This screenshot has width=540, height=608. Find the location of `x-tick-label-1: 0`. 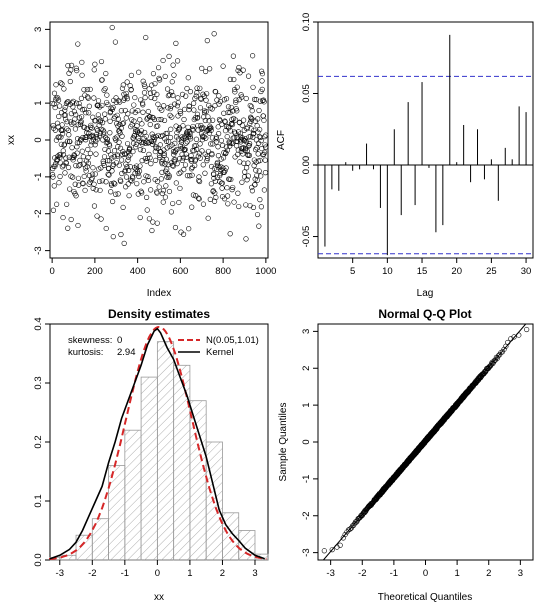

x-tick-label-1: 0 is located at coordinates (51, 271).